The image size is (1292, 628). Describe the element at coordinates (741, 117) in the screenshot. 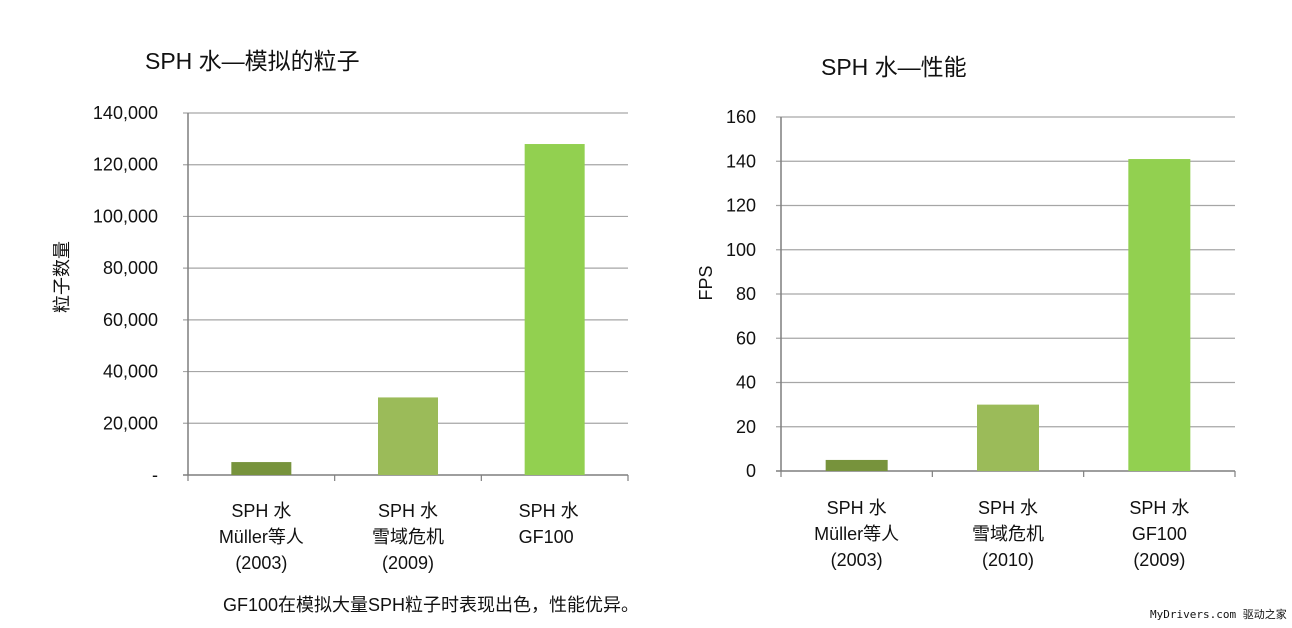

I see `y-tick-label: 160` at that location.